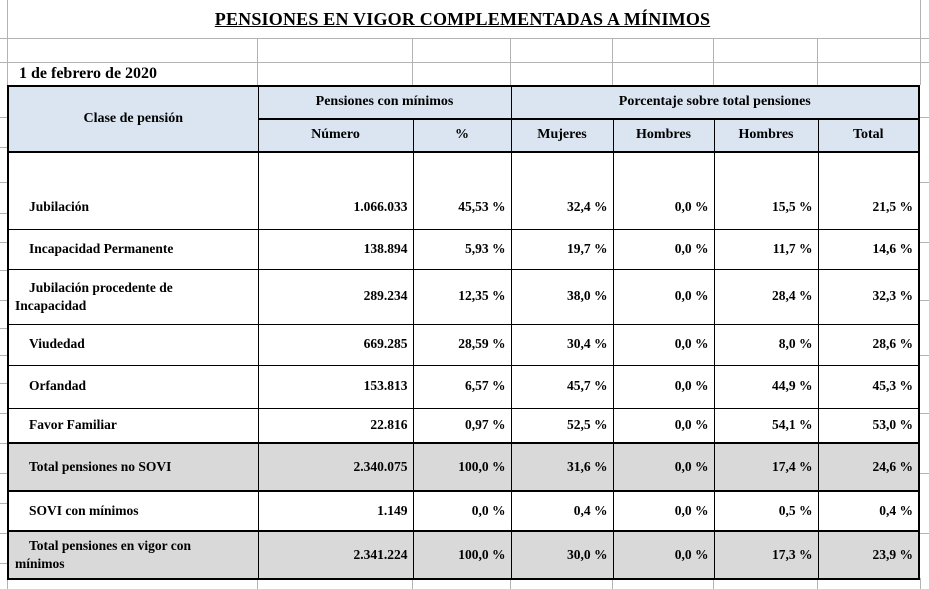 The height and width of the screenshot is (589, 929). Describe the element at coordinates (562, 511) in the screenshot. I see `mujeres-cell: 0,4 %` at that location.